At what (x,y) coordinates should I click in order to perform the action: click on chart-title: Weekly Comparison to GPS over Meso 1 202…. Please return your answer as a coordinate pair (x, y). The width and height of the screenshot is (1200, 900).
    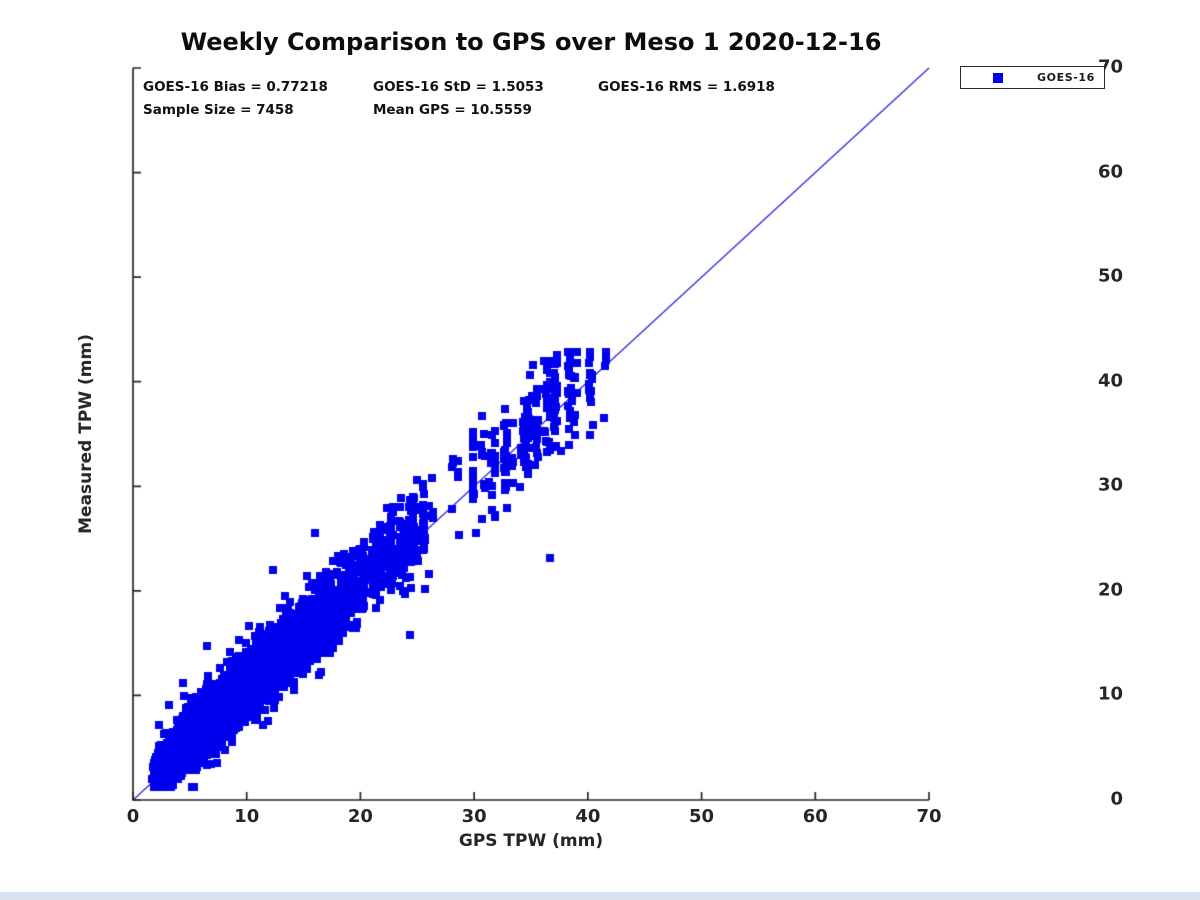
    Looking at the image, I should click on (531, 42).